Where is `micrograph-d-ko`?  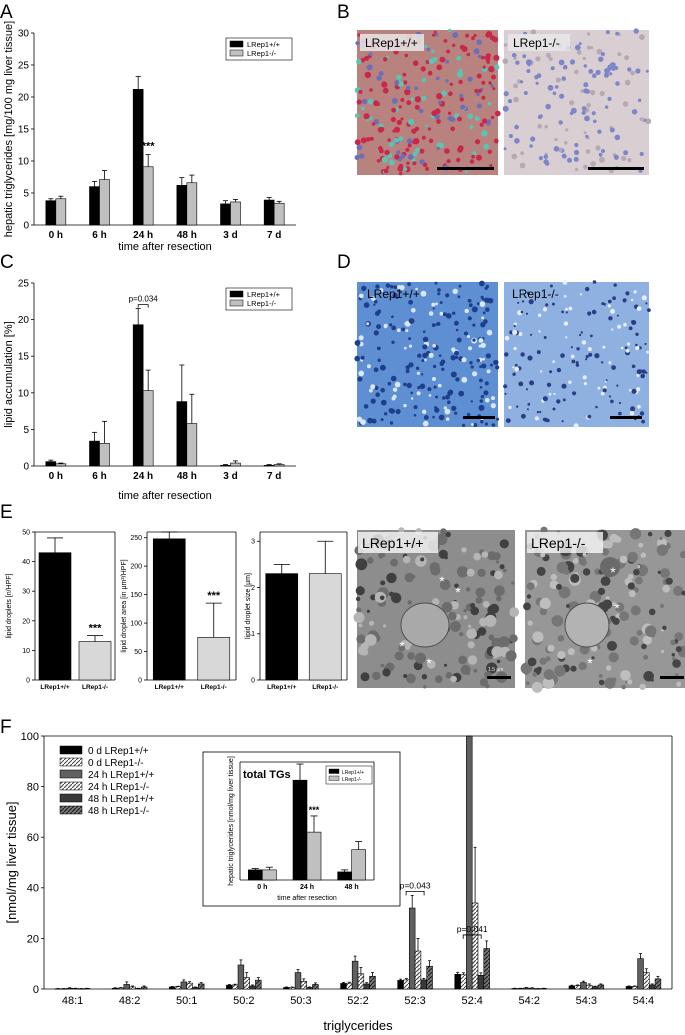
micrograph-d-ko is located at coordinates (576, 354).